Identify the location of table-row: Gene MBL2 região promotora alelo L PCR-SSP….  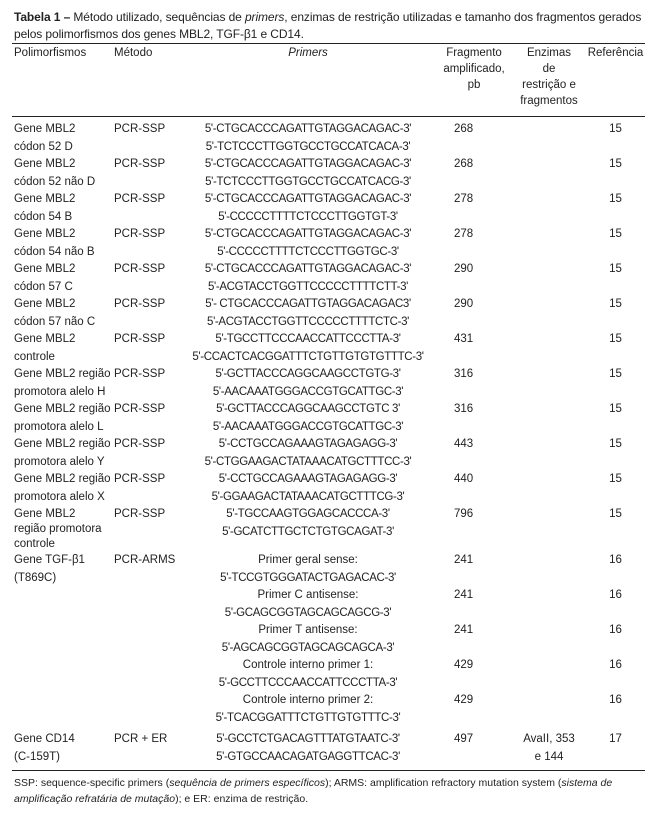
(328, 418).